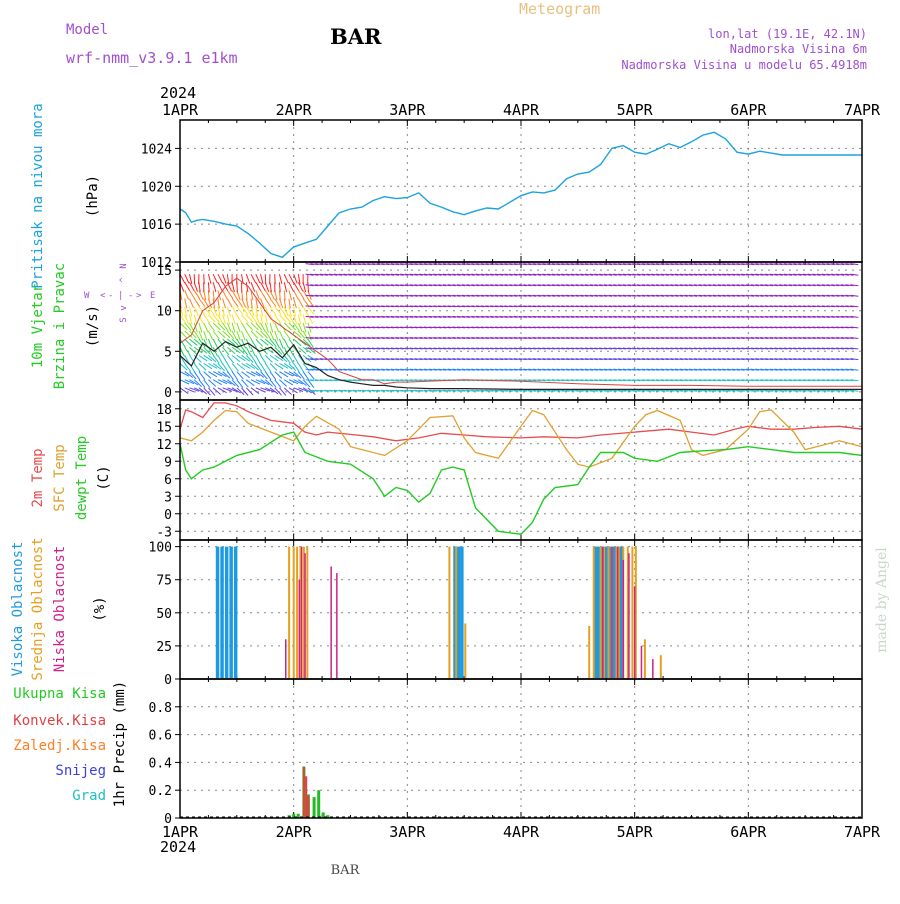  What do you see at coordinates (160, 548) in the screenshot?
I see `cloud-ytick-label: 100` at bounding box center [160, 548].